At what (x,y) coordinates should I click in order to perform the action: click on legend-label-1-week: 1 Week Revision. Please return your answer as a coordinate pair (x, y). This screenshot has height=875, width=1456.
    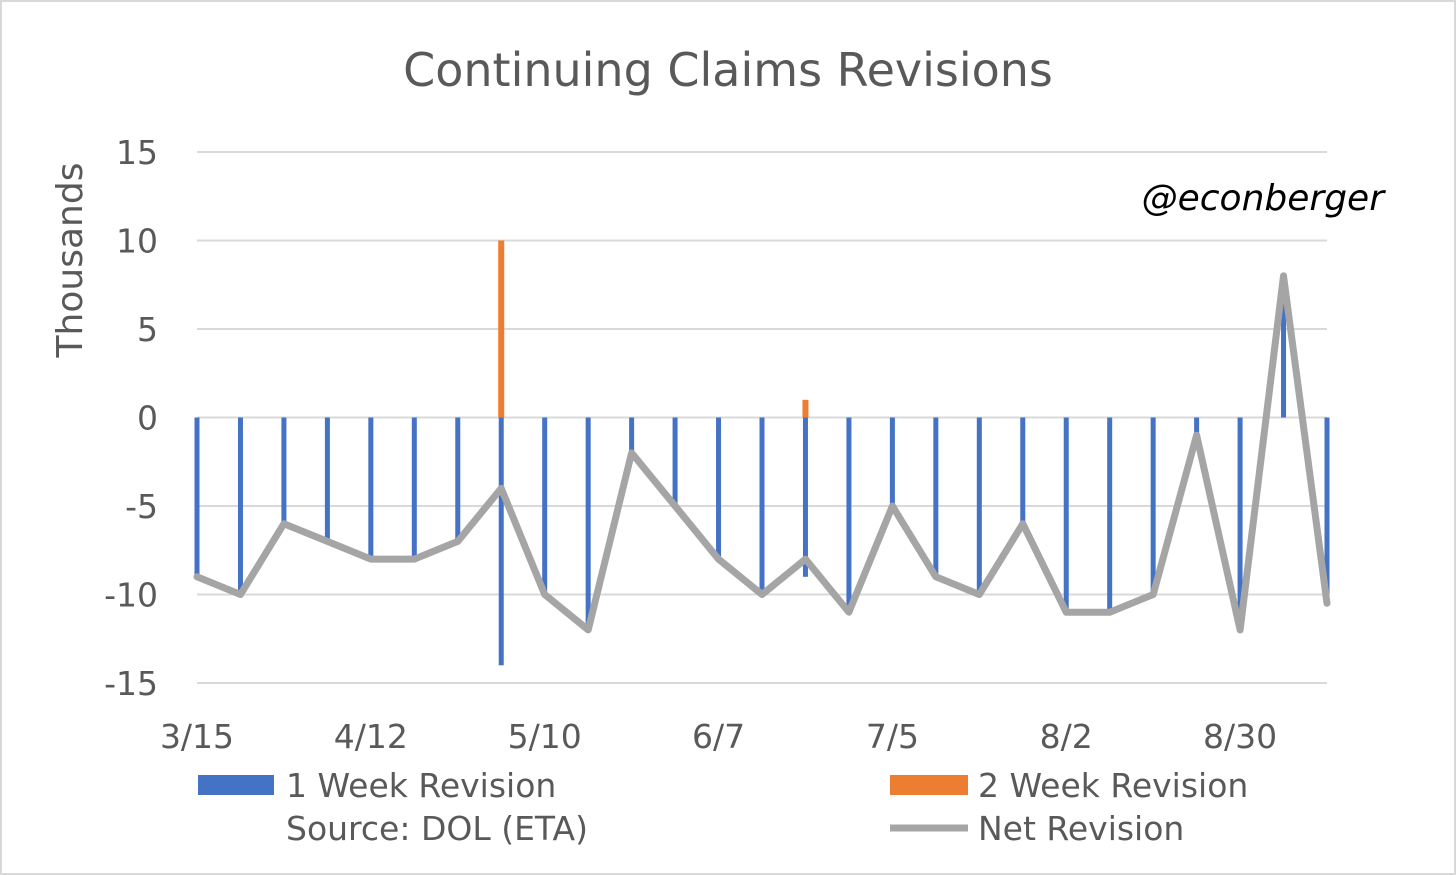
    Looking at the image, I should click on (421, 785).